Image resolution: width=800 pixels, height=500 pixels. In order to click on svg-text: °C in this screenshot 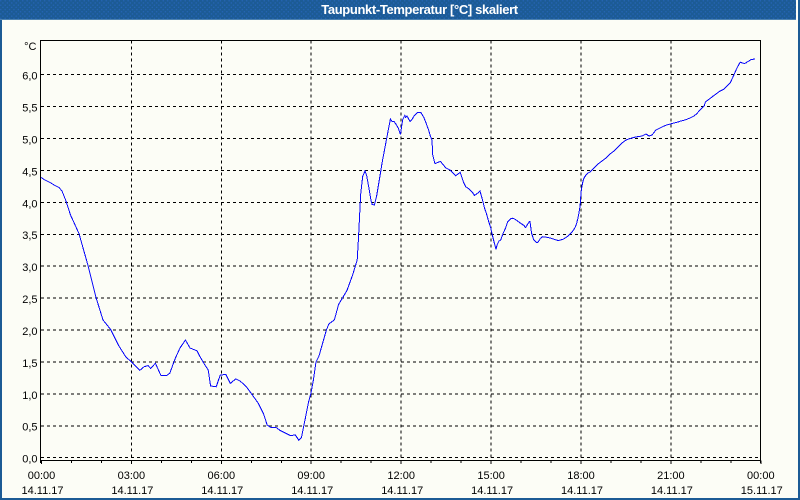, I will do `click(30, 47)`.